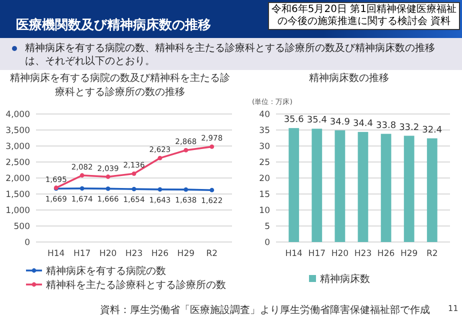  Describe the element at coordinates (18, 147) in the screenshot. I see `y-tick-label: 3,000` at that location.